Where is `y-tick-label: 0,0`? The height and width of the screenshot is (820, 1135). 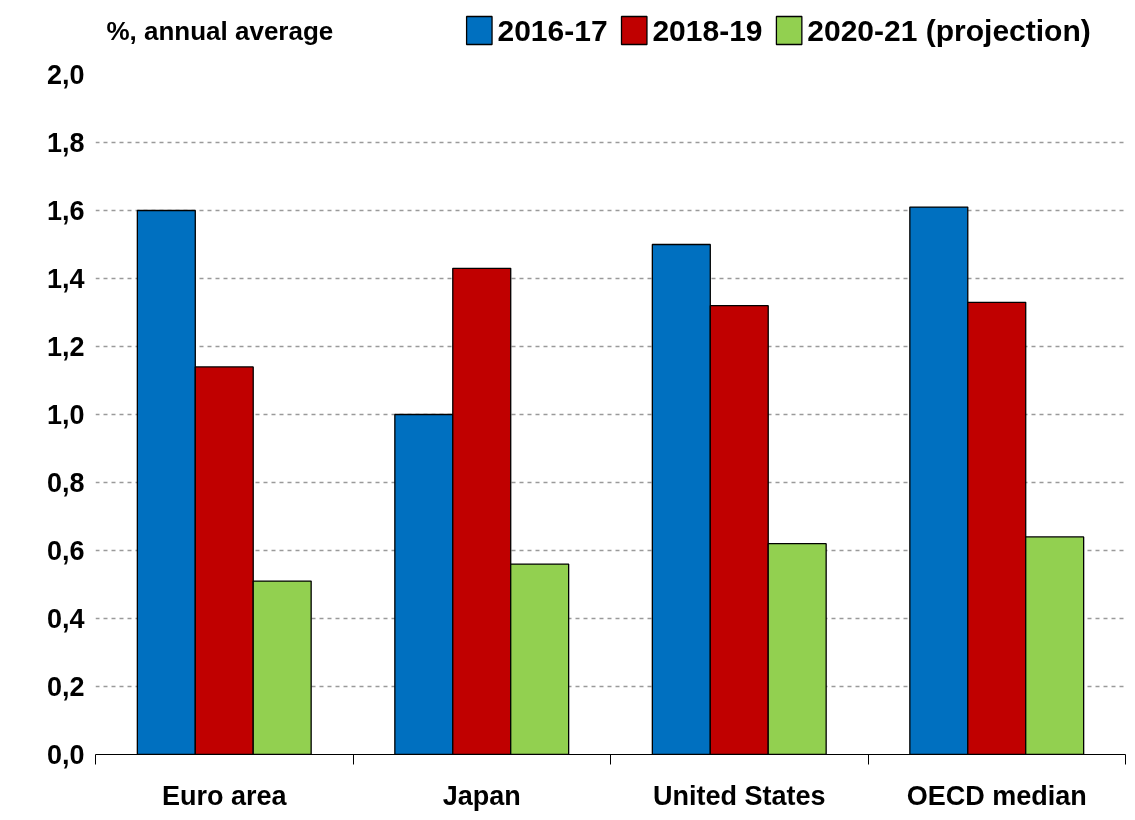 y-tick-label: 0,0 is located at coordinates (65, 755).